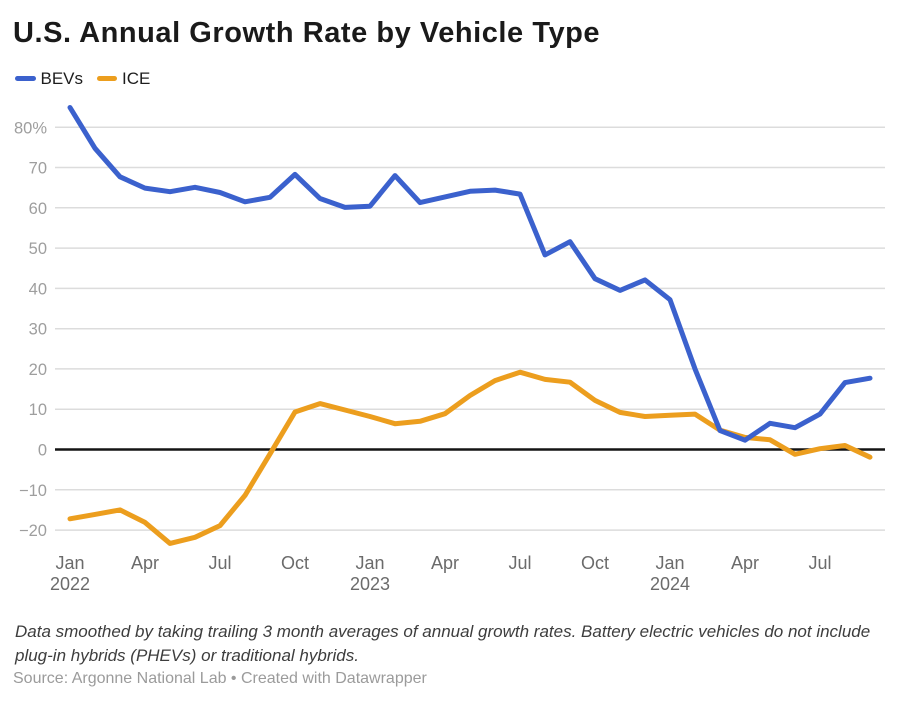  What do you see at coordinates (42, 451) in the screenshot?
I see `svg-text: 0` at bounding box center [42, 451].